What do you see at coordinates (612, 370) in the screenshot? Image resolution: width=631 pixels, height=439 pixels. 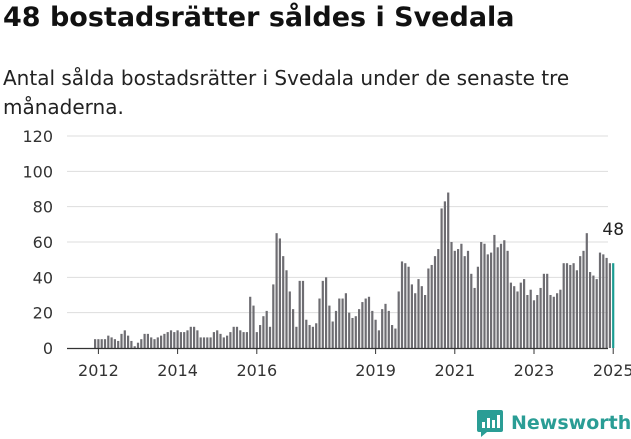 I see `x-tick-label: 2025` at bounding box center [612, 370].